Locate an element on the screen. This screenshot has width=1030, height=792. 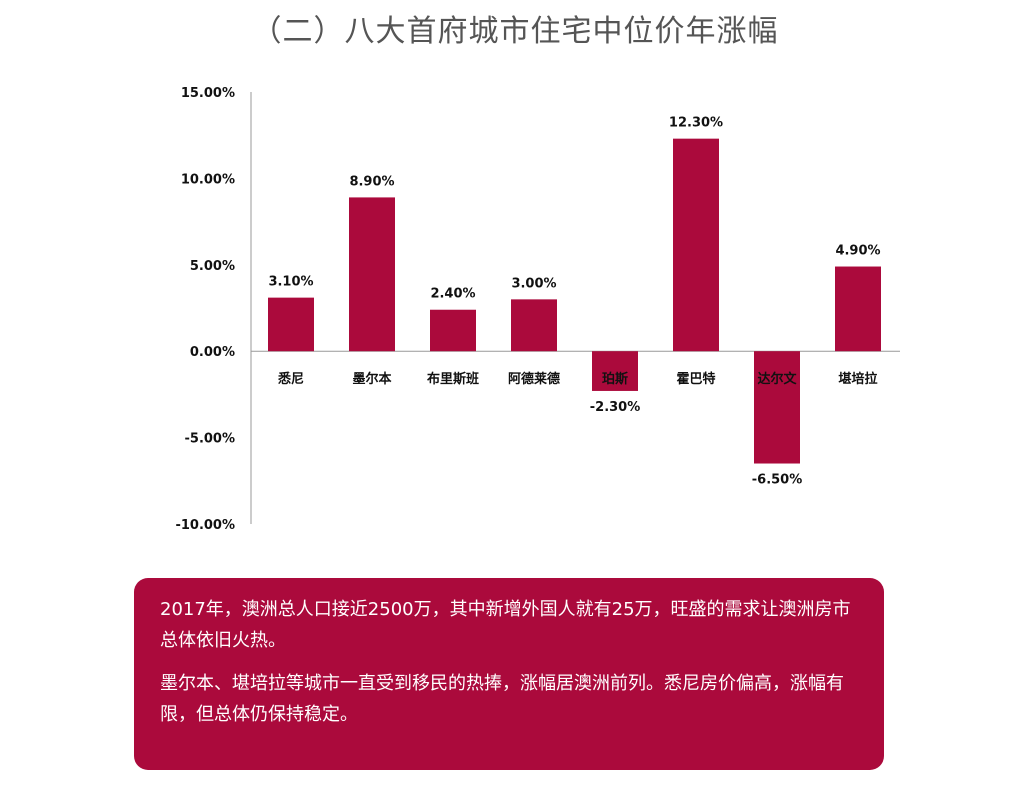
category-label: 珀斯 is located at coordinates (615, 379).